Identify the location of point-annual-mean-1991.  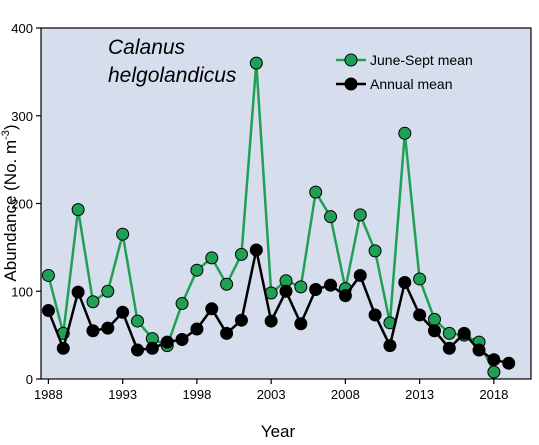
(93, 331).